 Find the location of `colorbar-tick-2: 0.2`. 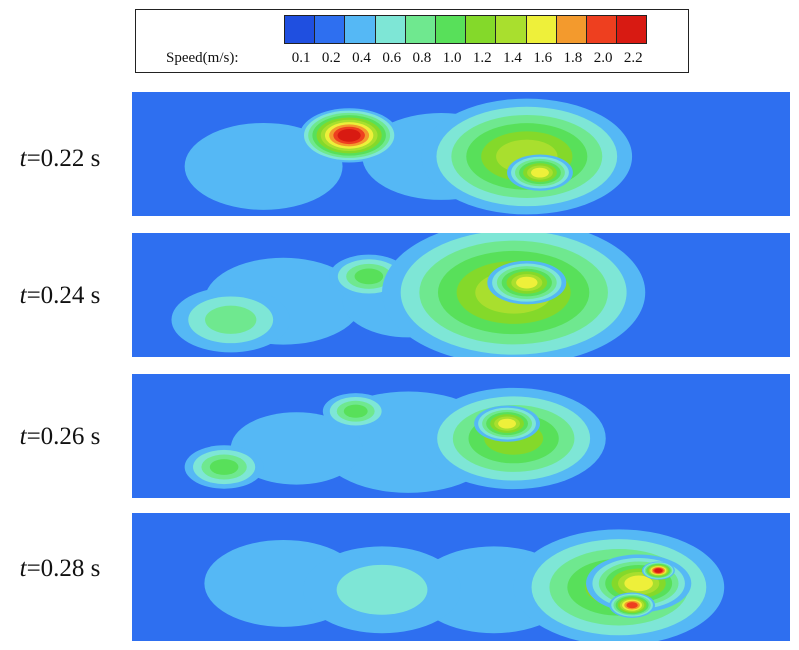

colorbar-tick-2: 0.2 is located at coordinates (331, 58).